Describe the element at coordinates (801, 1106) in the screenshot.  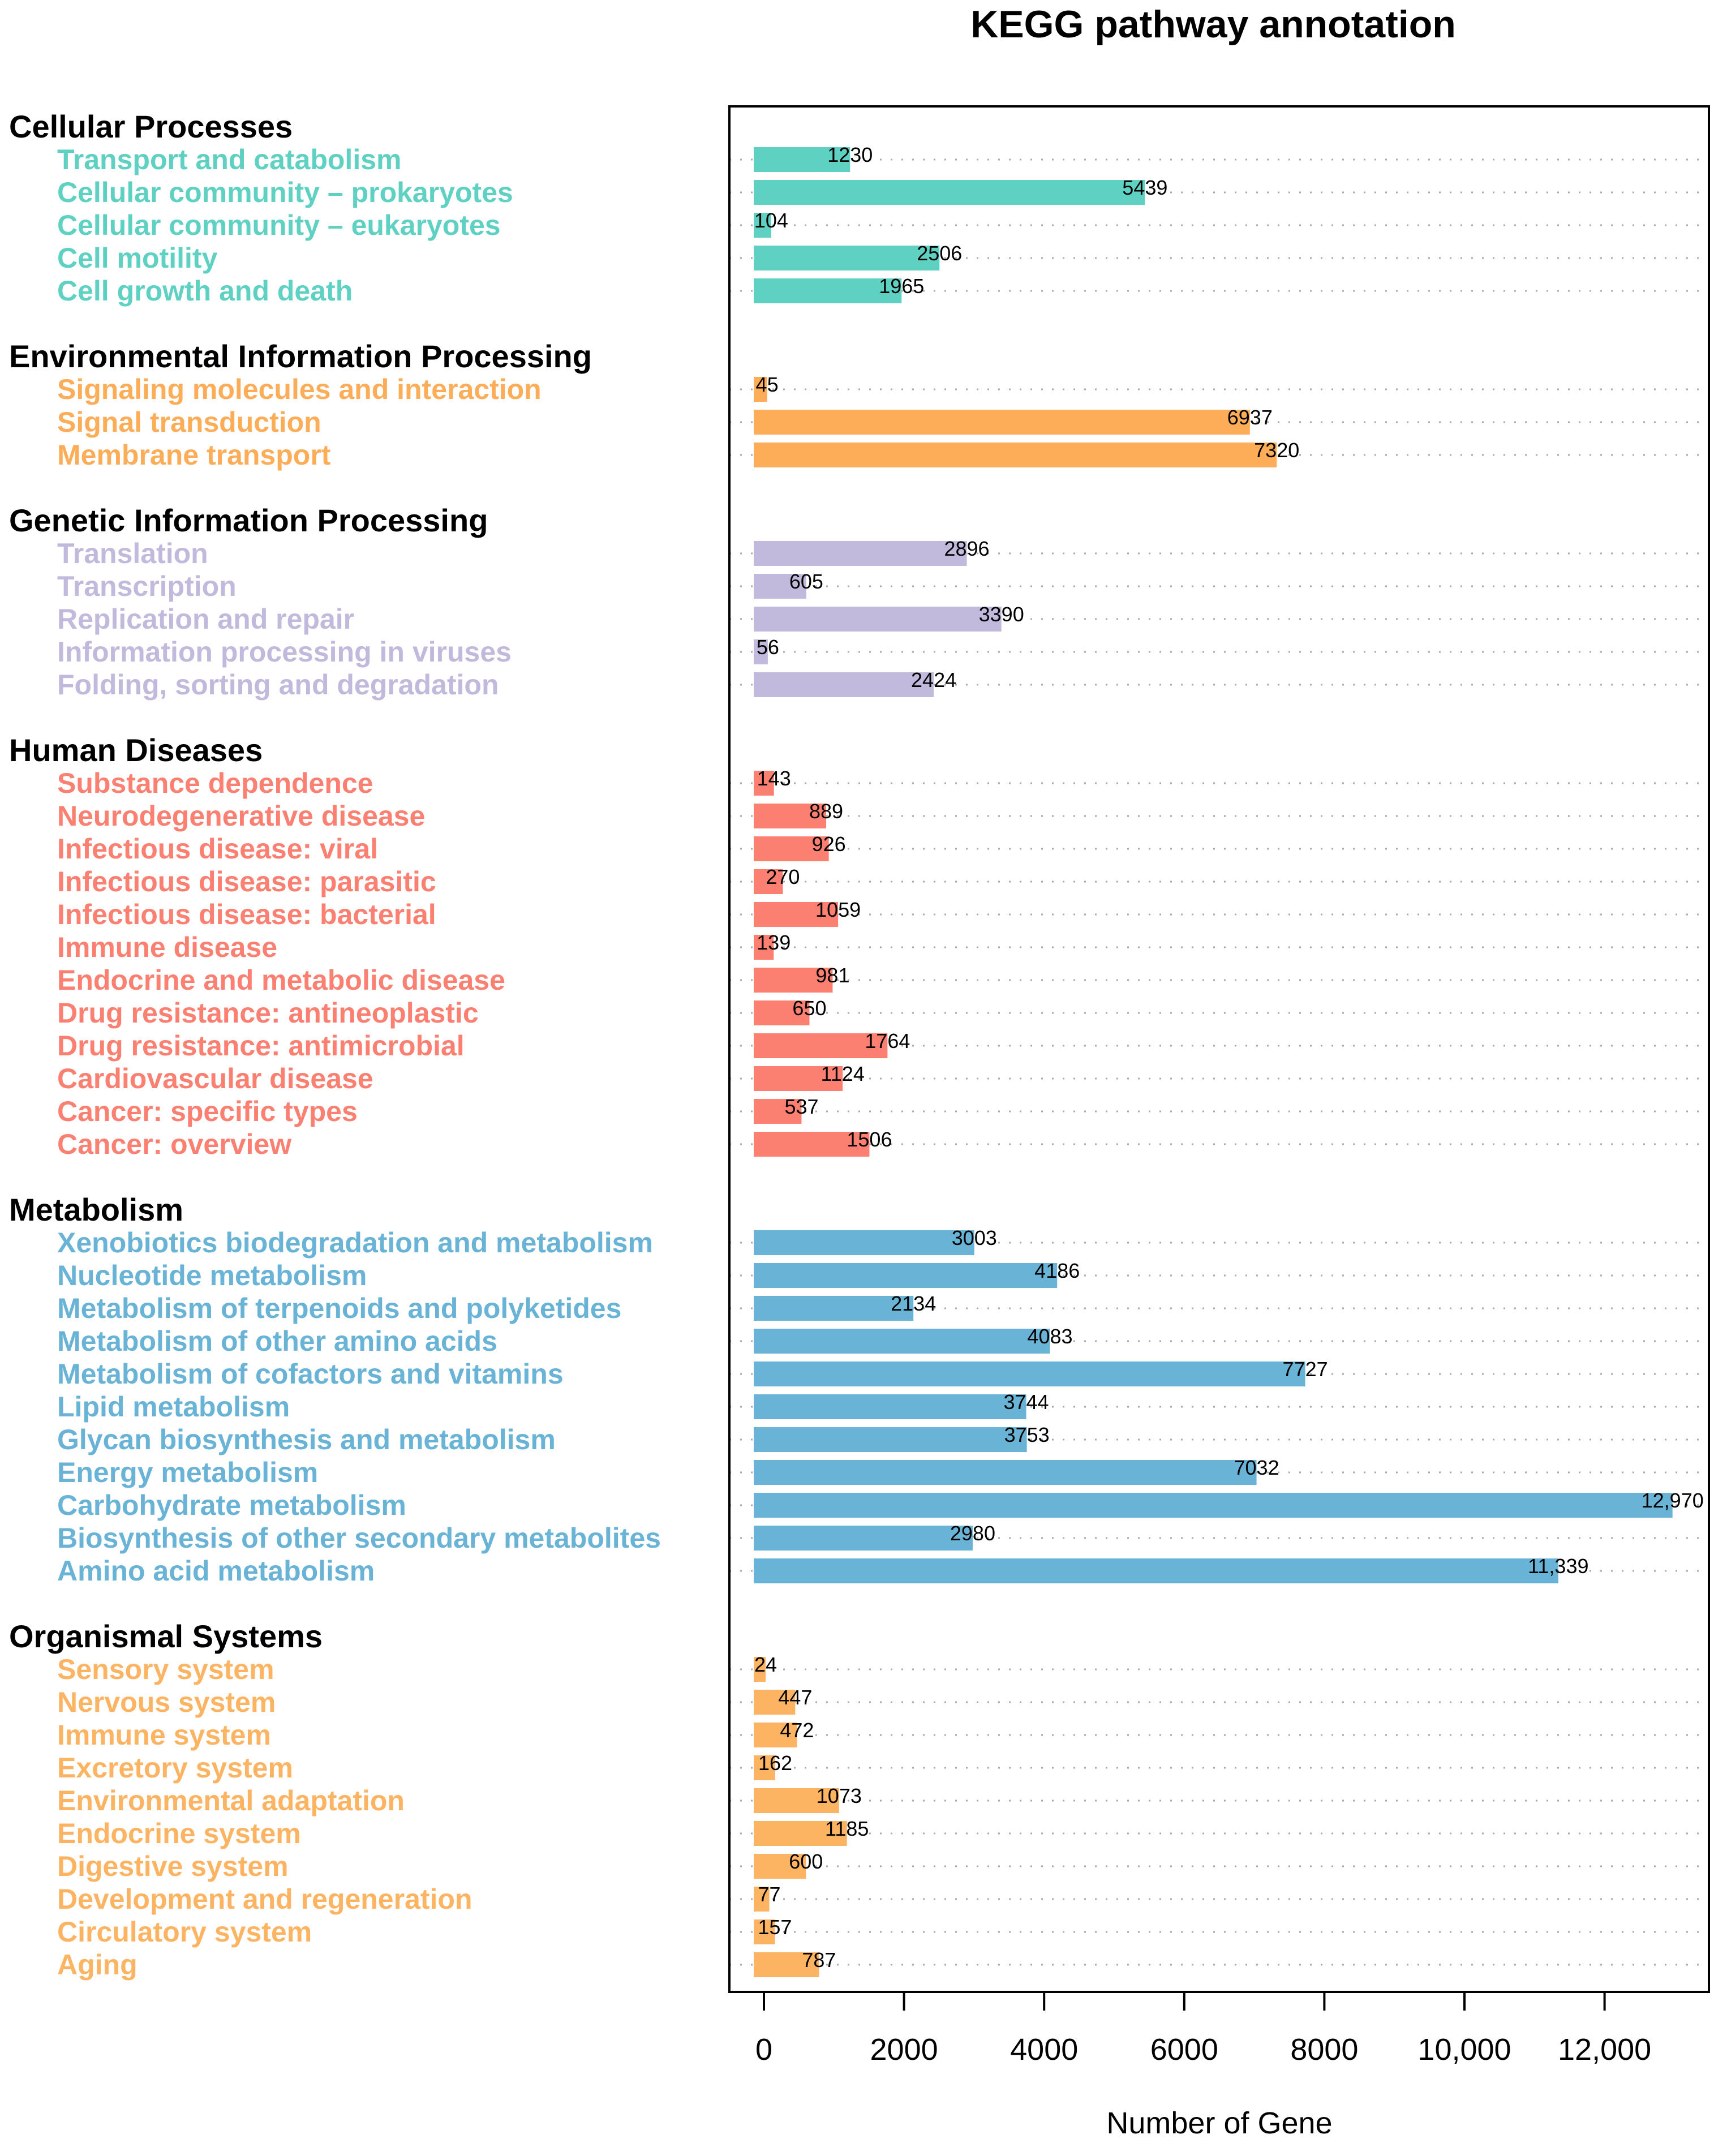
I see `bar-value-label: 537` at that location.